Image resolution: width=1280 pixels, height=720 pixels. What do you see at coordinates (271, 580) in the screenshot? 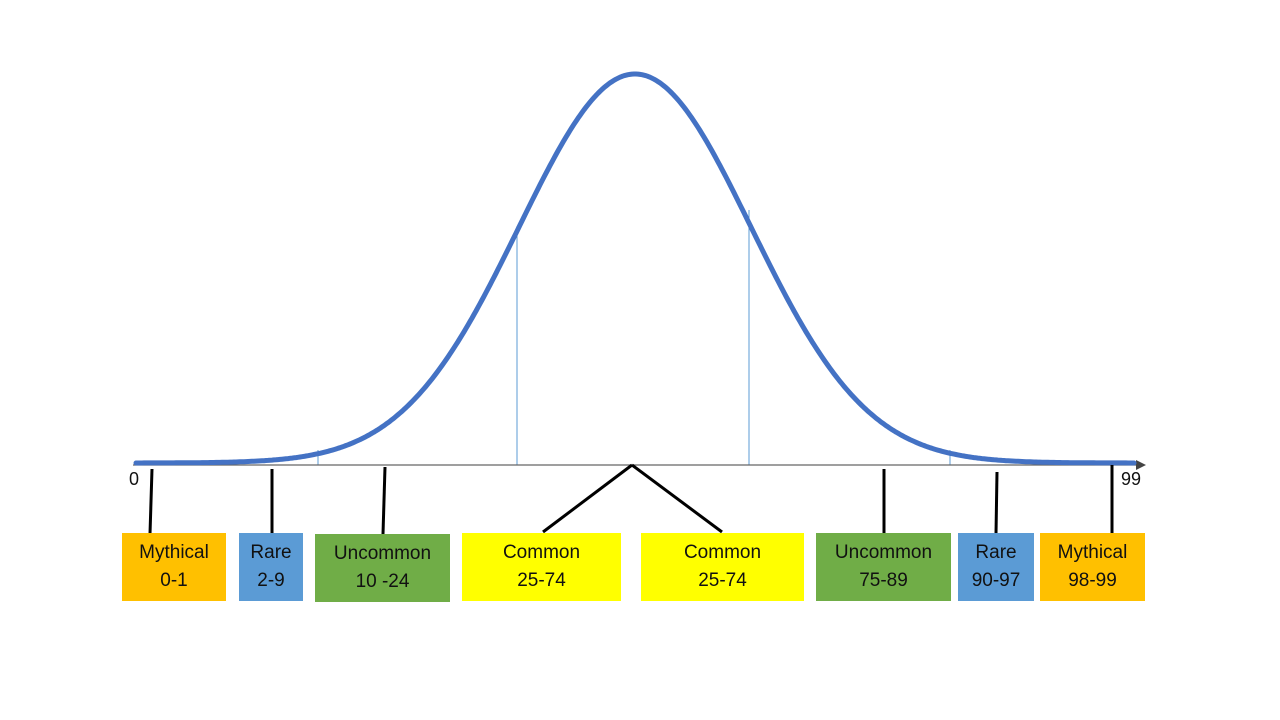
I see `label-range: 2-9` at bounding box center [271, 580].